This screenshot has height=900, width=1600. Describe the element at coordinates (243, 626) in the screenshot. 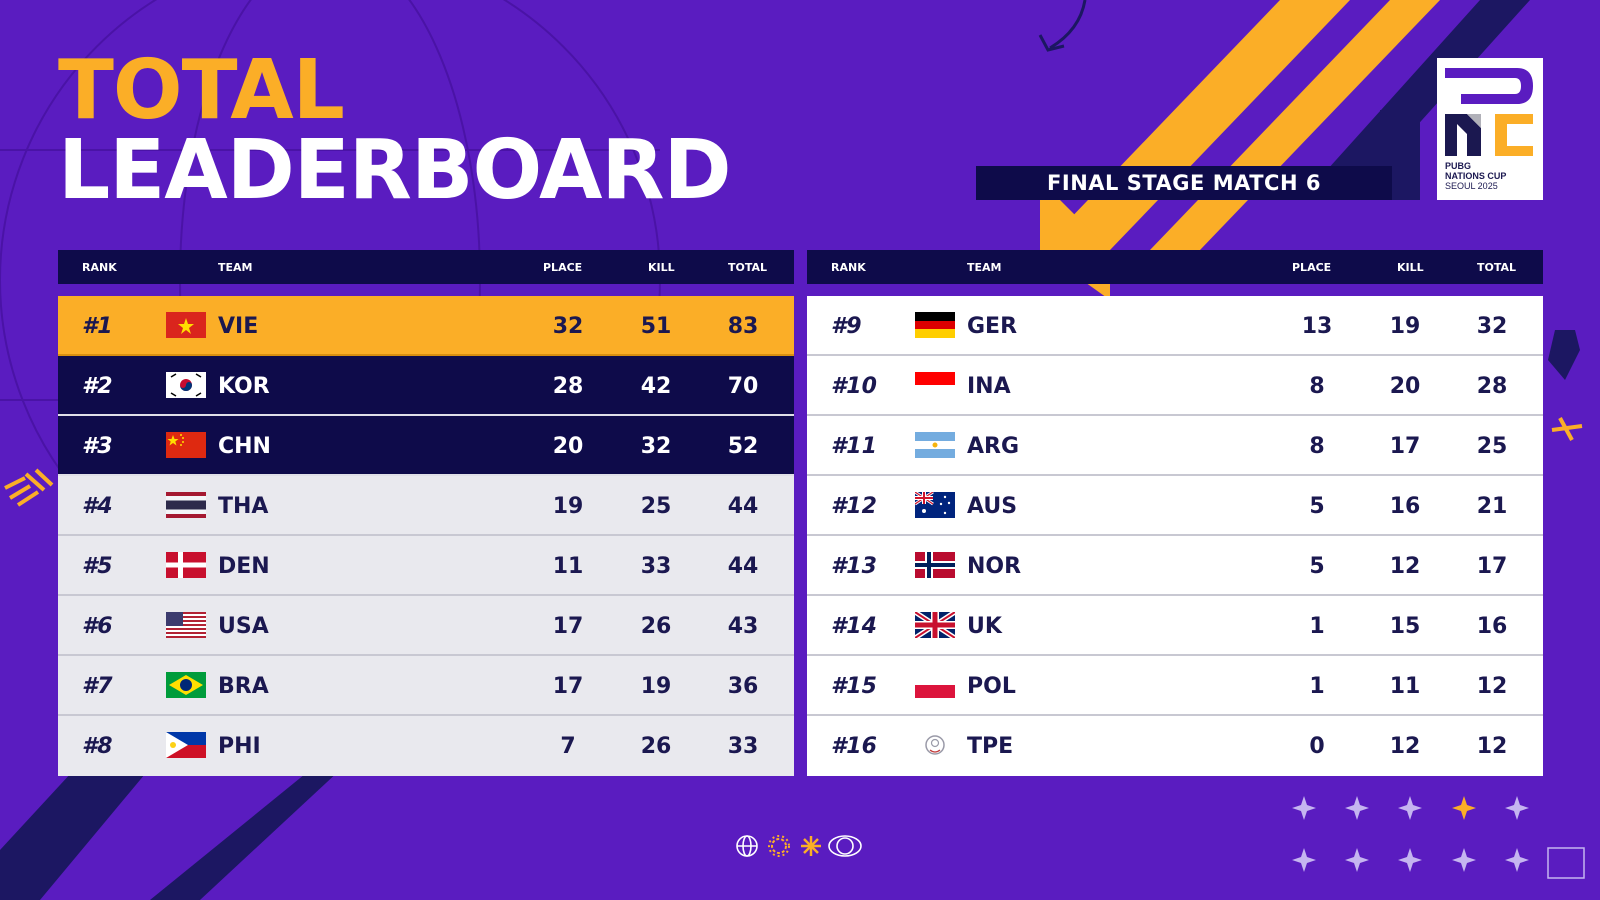

I see `team-cell: USA` at that location.